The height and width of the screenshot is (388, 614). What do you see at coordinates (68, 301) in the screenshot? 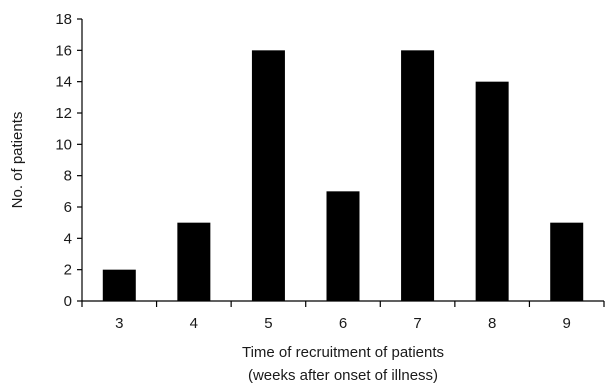
I see `y-tick-label: 0` at bounding box center [68, 301].